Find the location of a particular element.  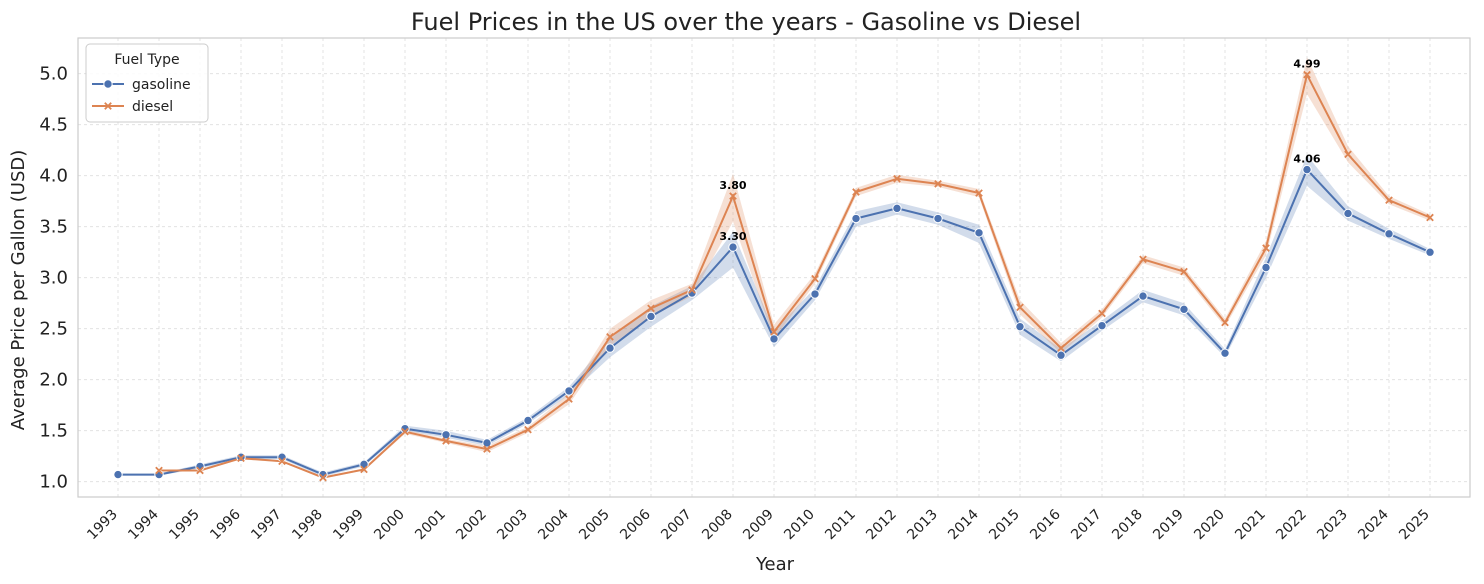

x-tick-label: 2018 is located at coordinates (1127, 525).